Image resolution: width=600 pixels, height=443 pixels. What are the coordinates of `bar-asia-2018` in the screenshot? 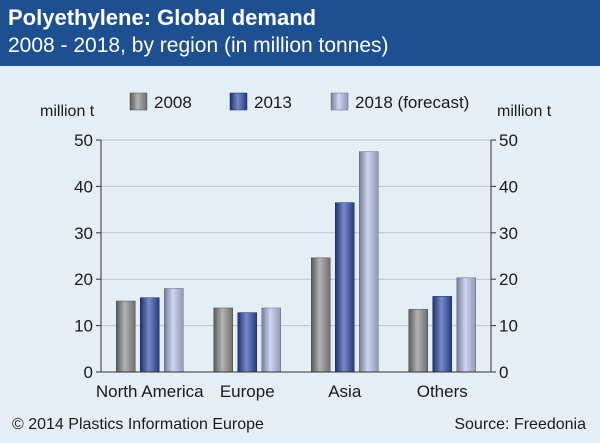 It's located at (369, 262).